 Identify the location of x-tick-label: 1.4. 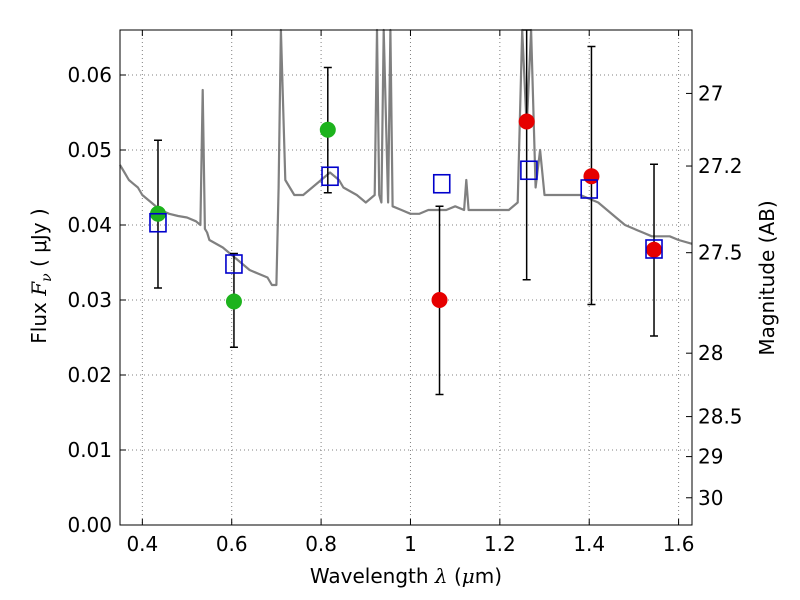
(589, 544).